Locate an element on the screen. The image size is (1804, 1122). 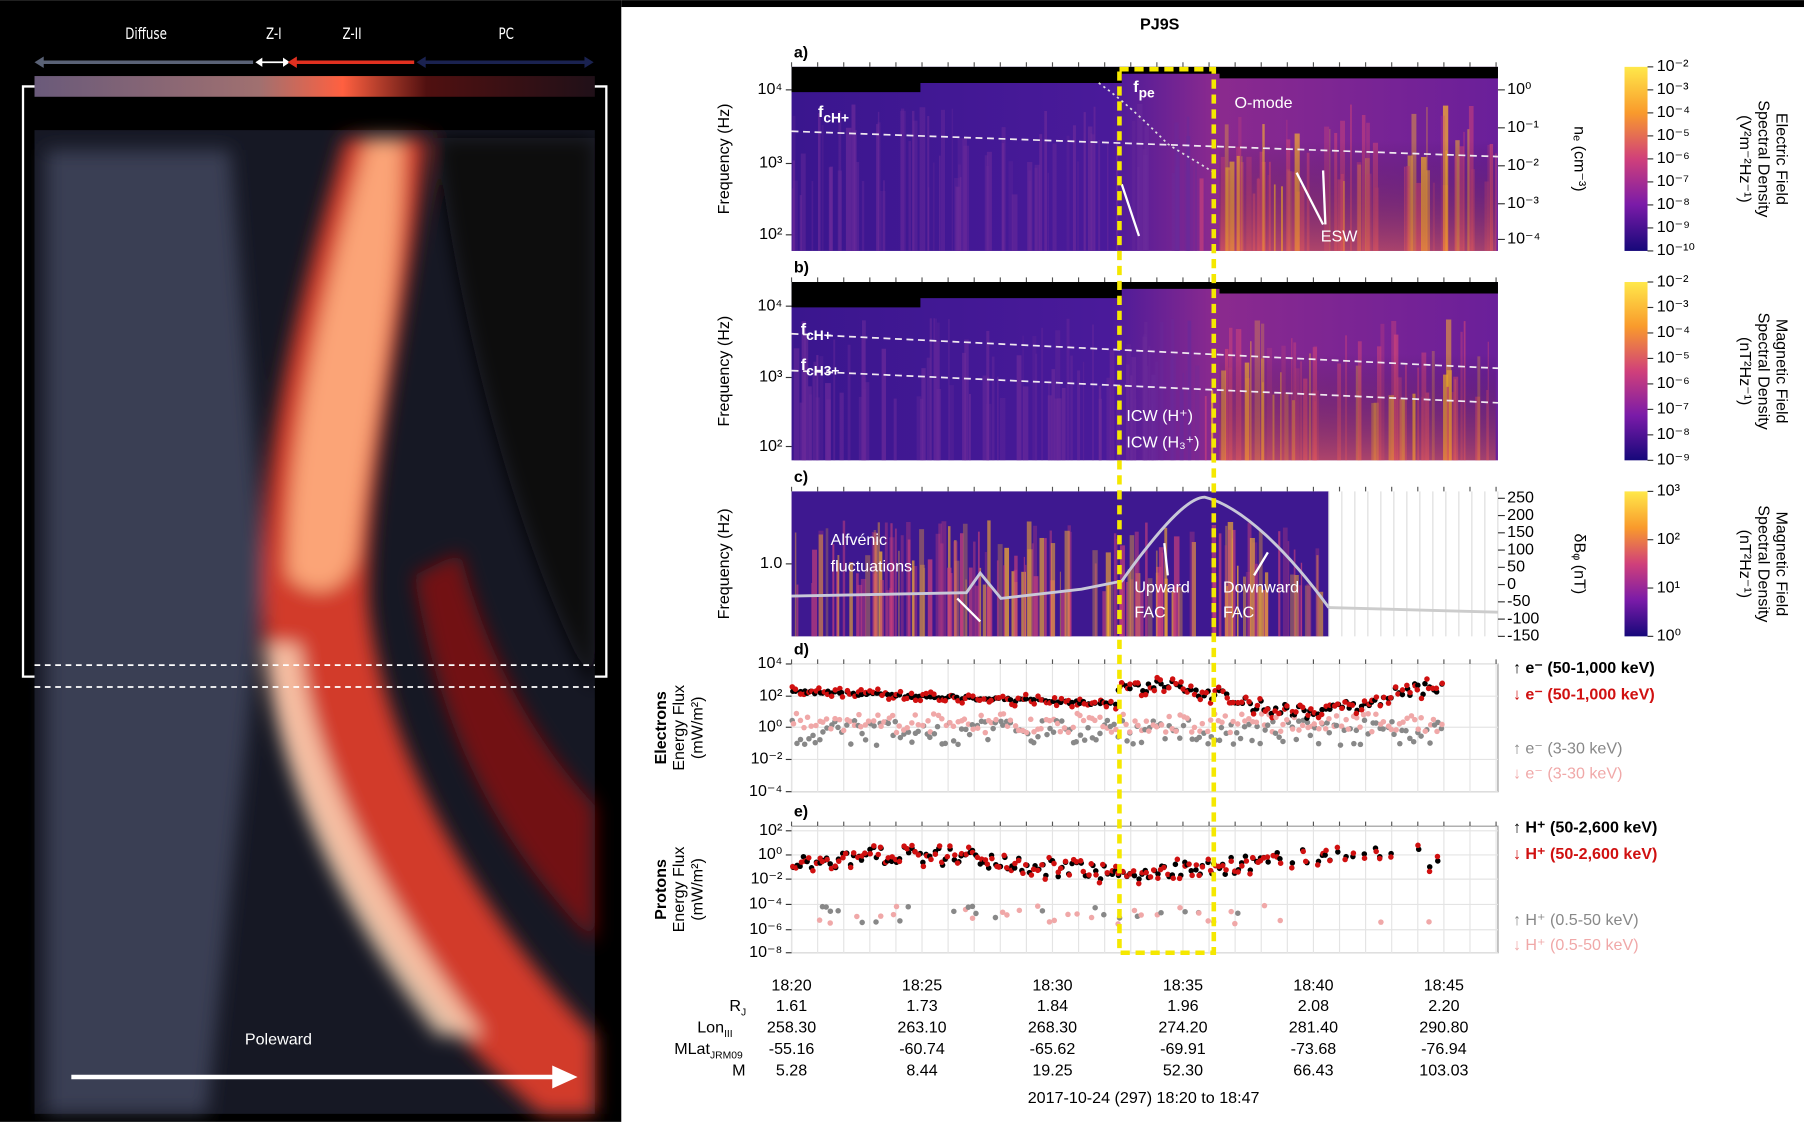
legend-entry: ↑ H⁺ (50-2,600 keV) is located at coordinates (1585, 828).